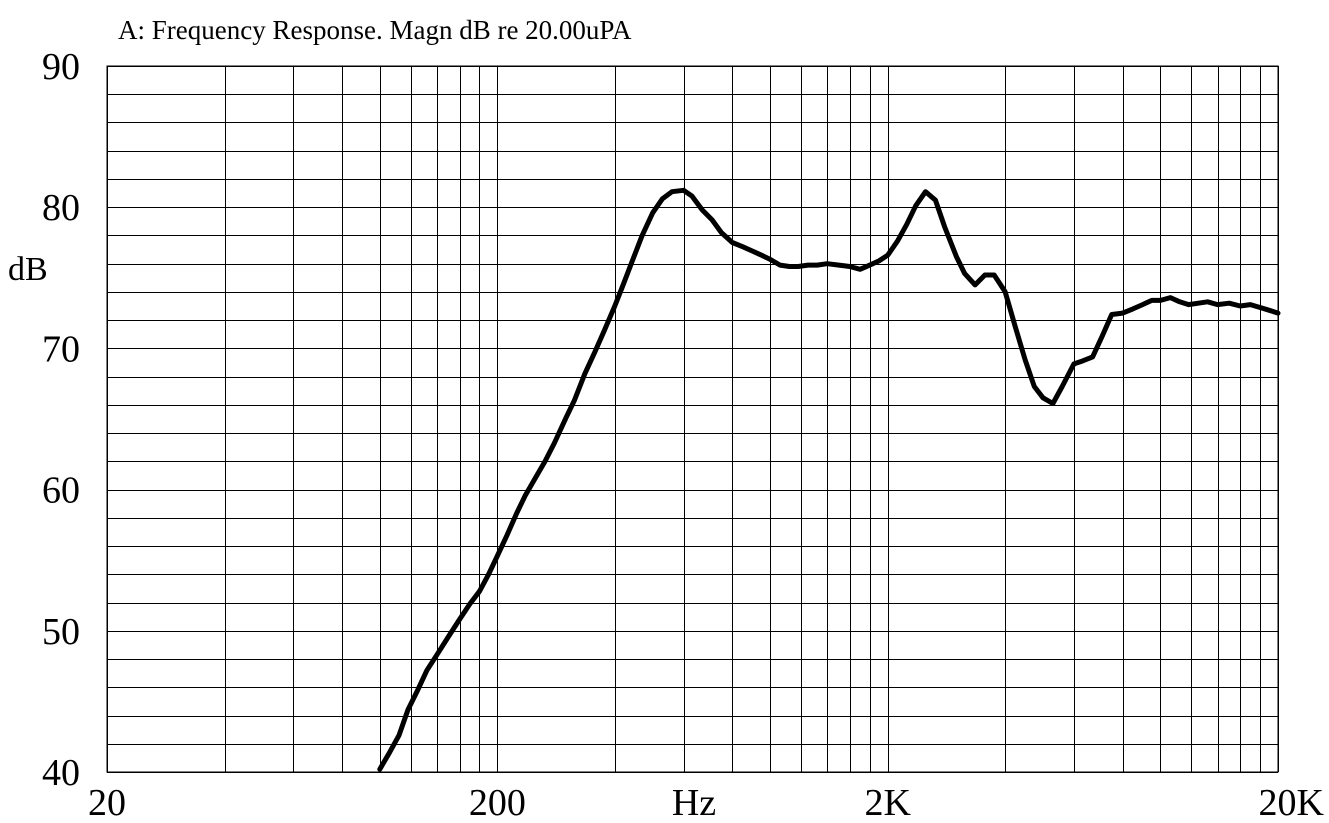 This screenshot has height=823, width=1329. Describe the element at coordinates (107, 802) in the screenshot. I see `x-tick-label: 20` at that location.